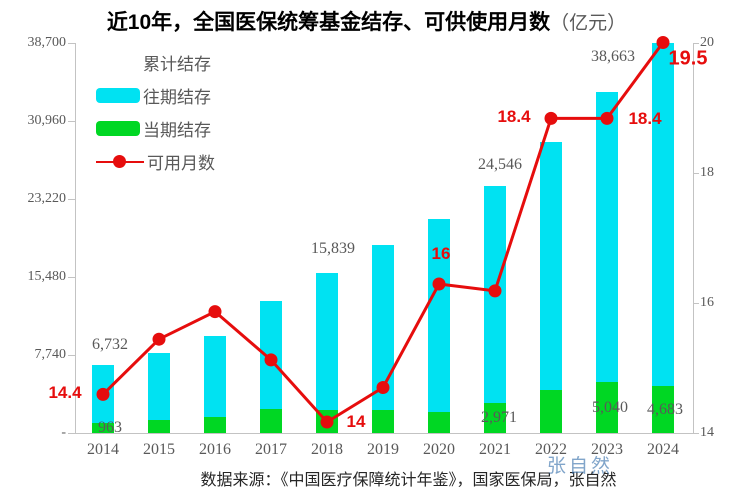 The width and height of the screenshot is (733, 496). I want to click on watermark: 张自然, so click(580, 466).